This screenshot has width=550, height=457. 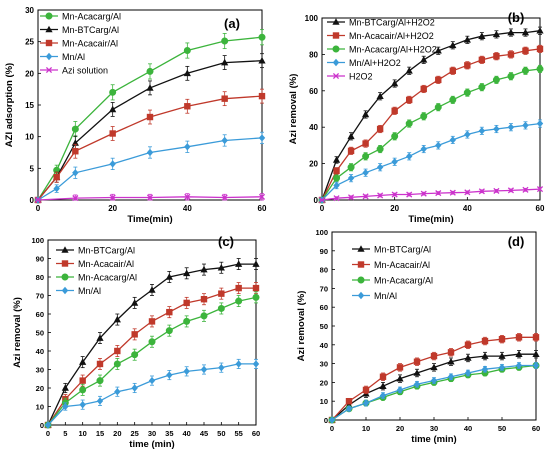 I want to click on x-tick-label: 30, so click(x=434, y=428).